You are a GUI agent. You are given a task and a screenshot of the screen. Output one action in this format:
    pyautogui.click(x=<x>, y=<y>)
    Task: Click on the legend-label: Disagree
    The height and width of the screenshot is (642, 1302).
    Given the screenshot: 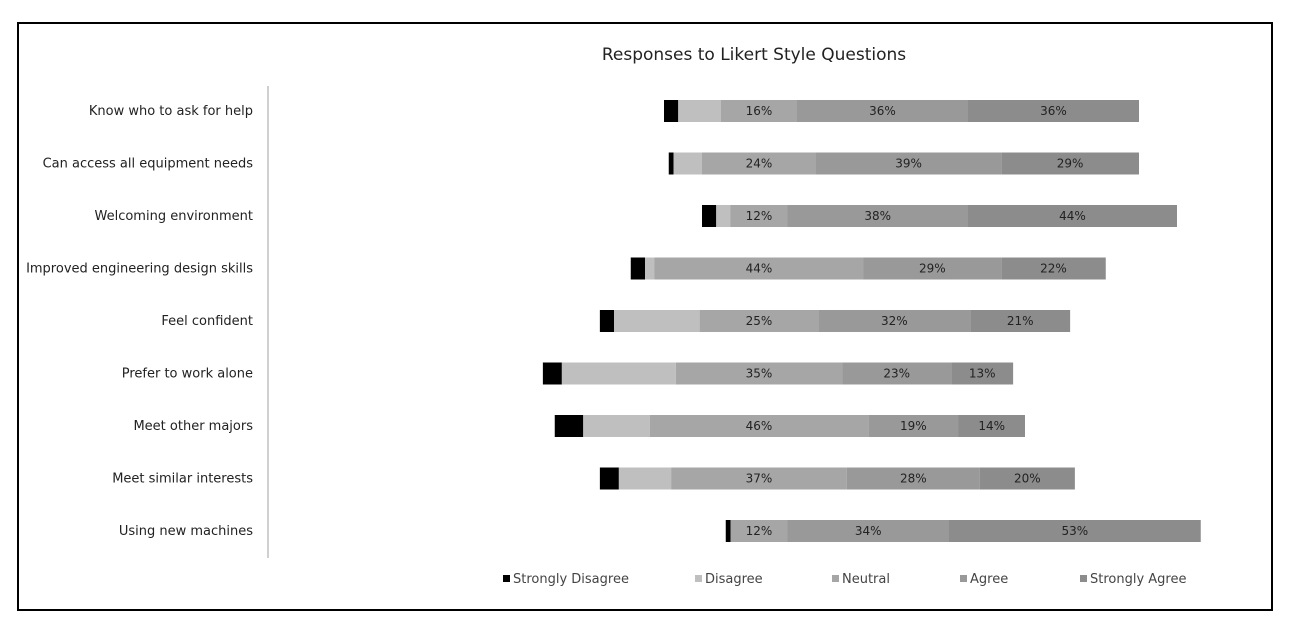 What is the action you would take?
    pyautogui.click(x=734, y=579)
    